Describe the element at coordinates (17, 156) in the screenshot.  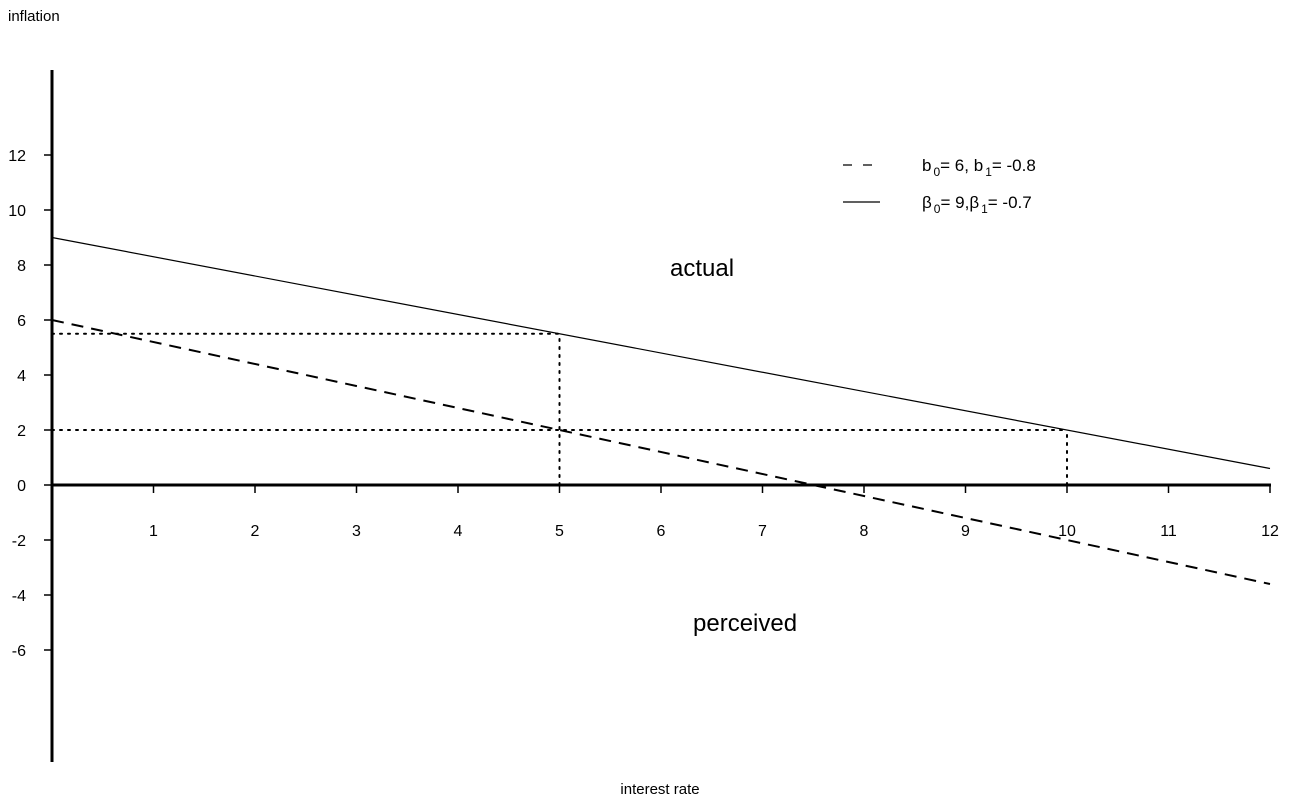
I see `y-tick-label: 12` at that location.